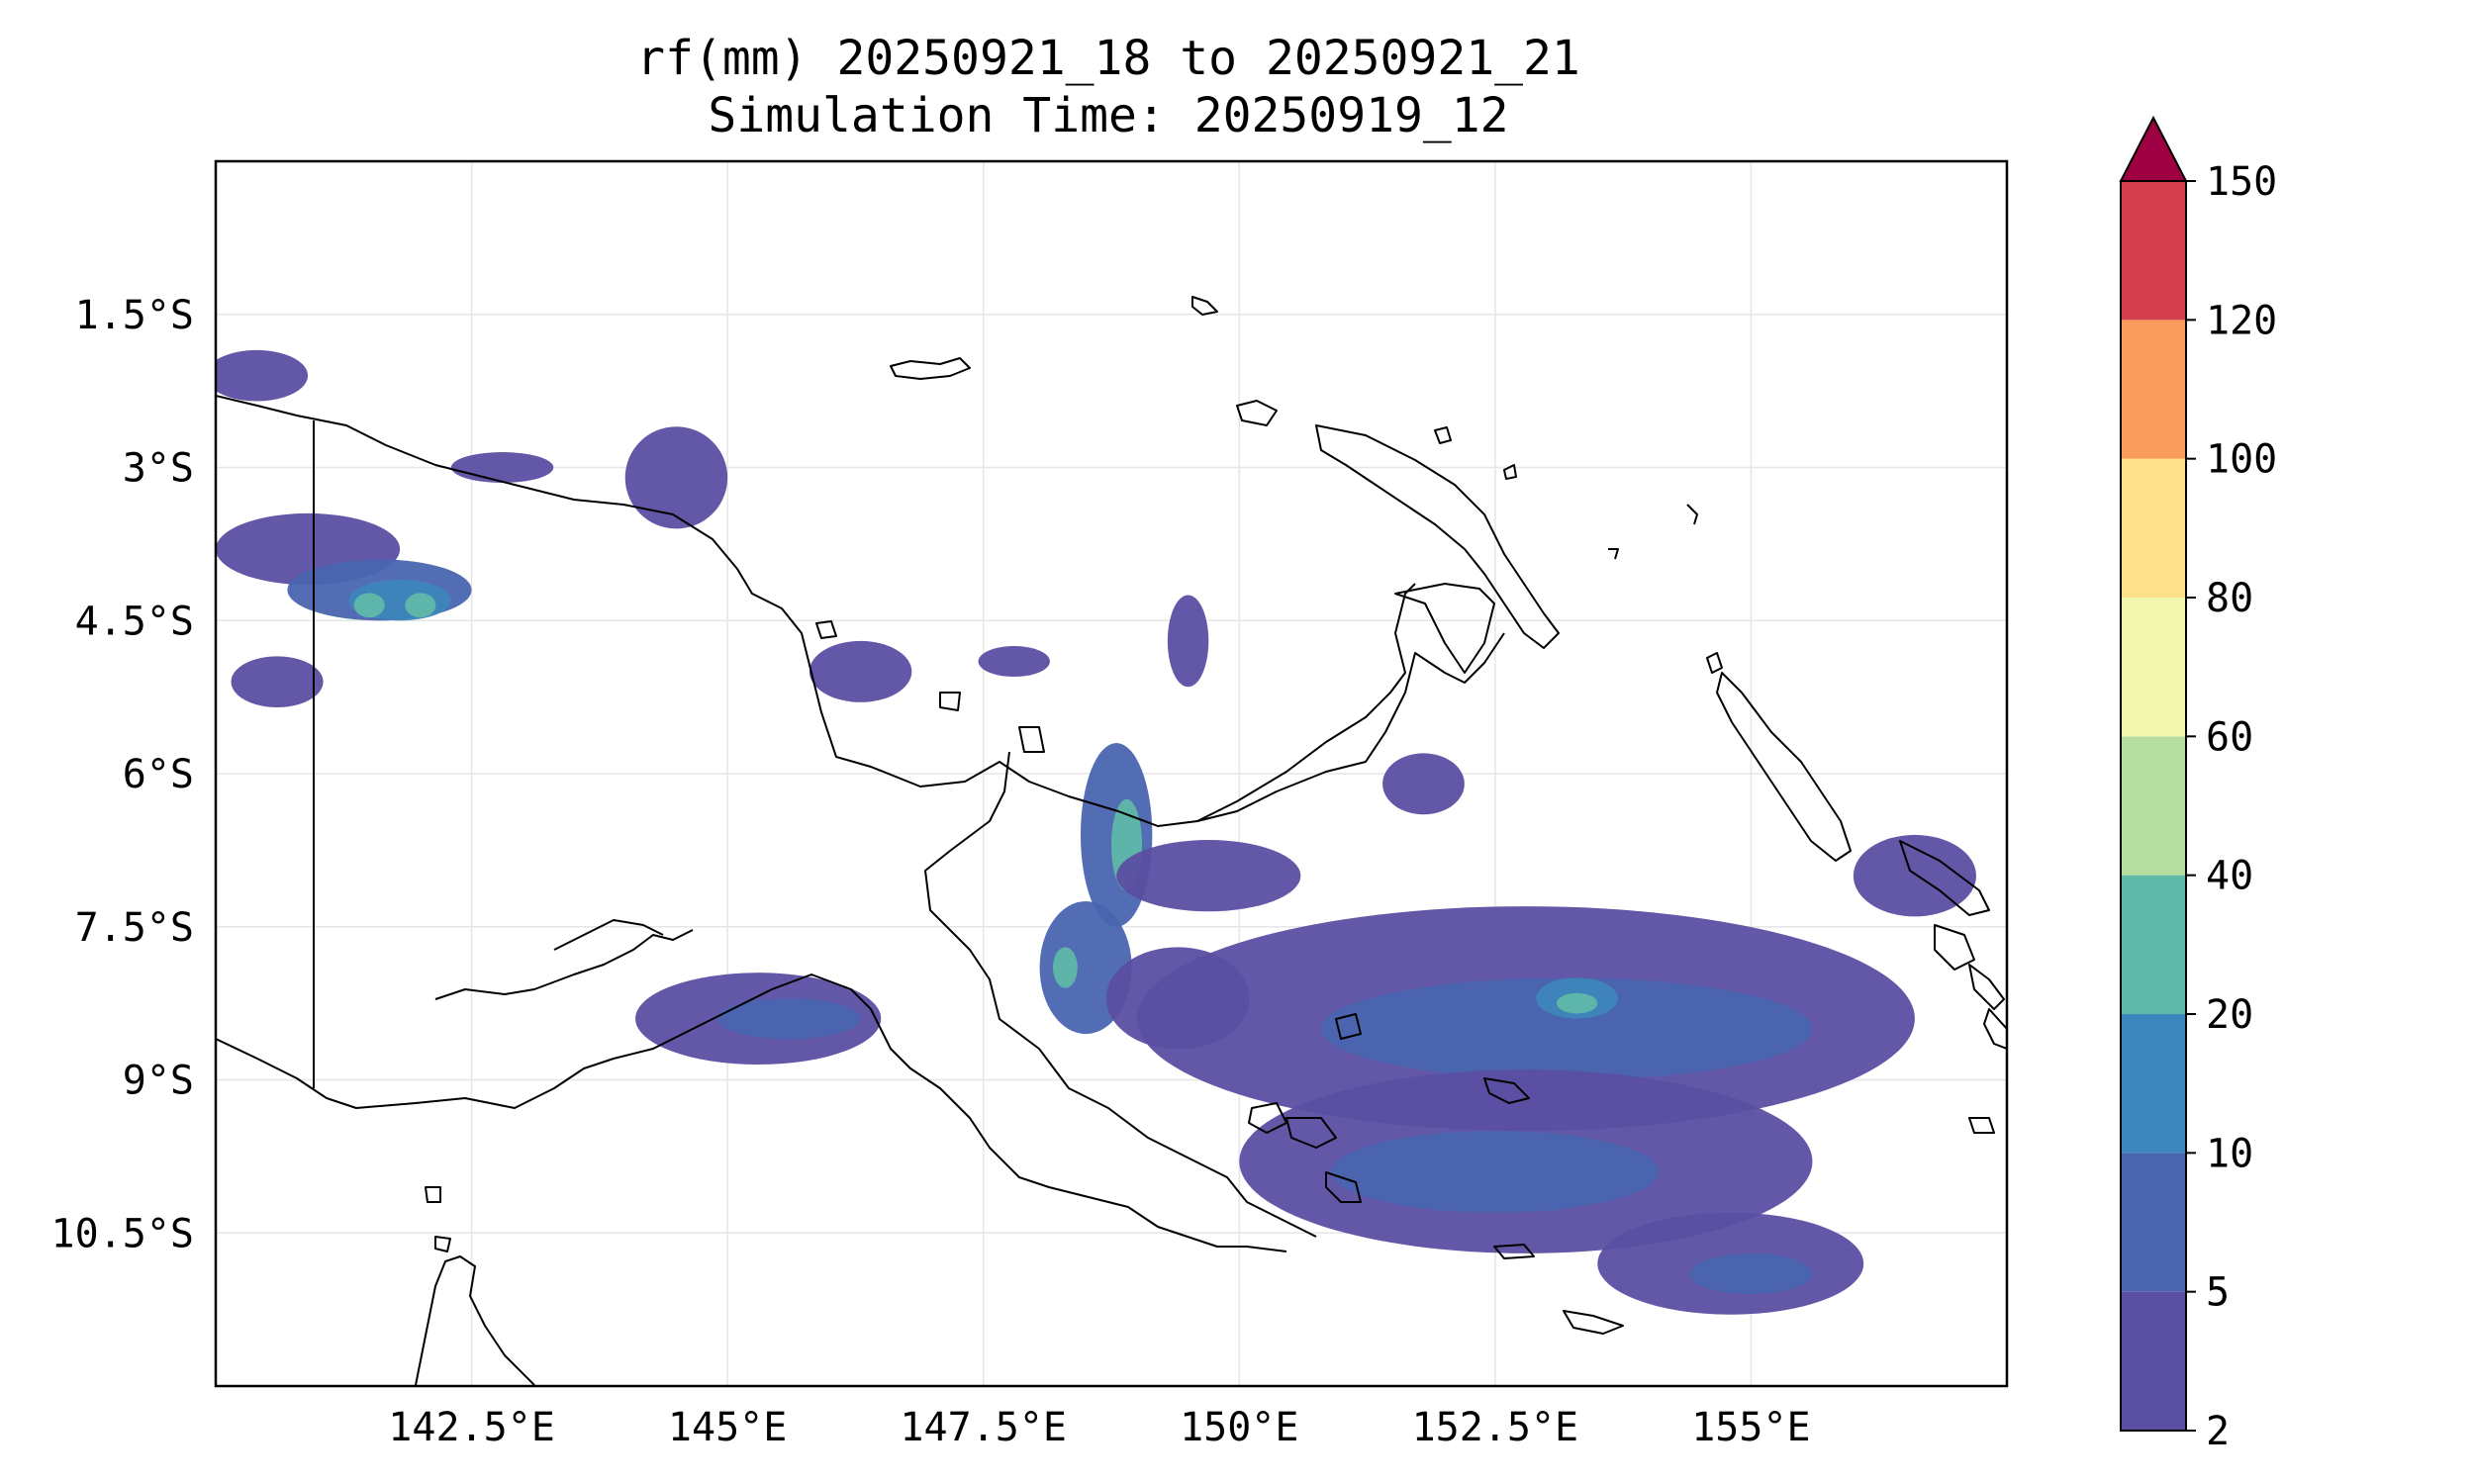  What do you see at coordinates (2230, 1015) in the screenshot?
I see `colorbar-label-3: 20` at bounding box center [2230, 1015].